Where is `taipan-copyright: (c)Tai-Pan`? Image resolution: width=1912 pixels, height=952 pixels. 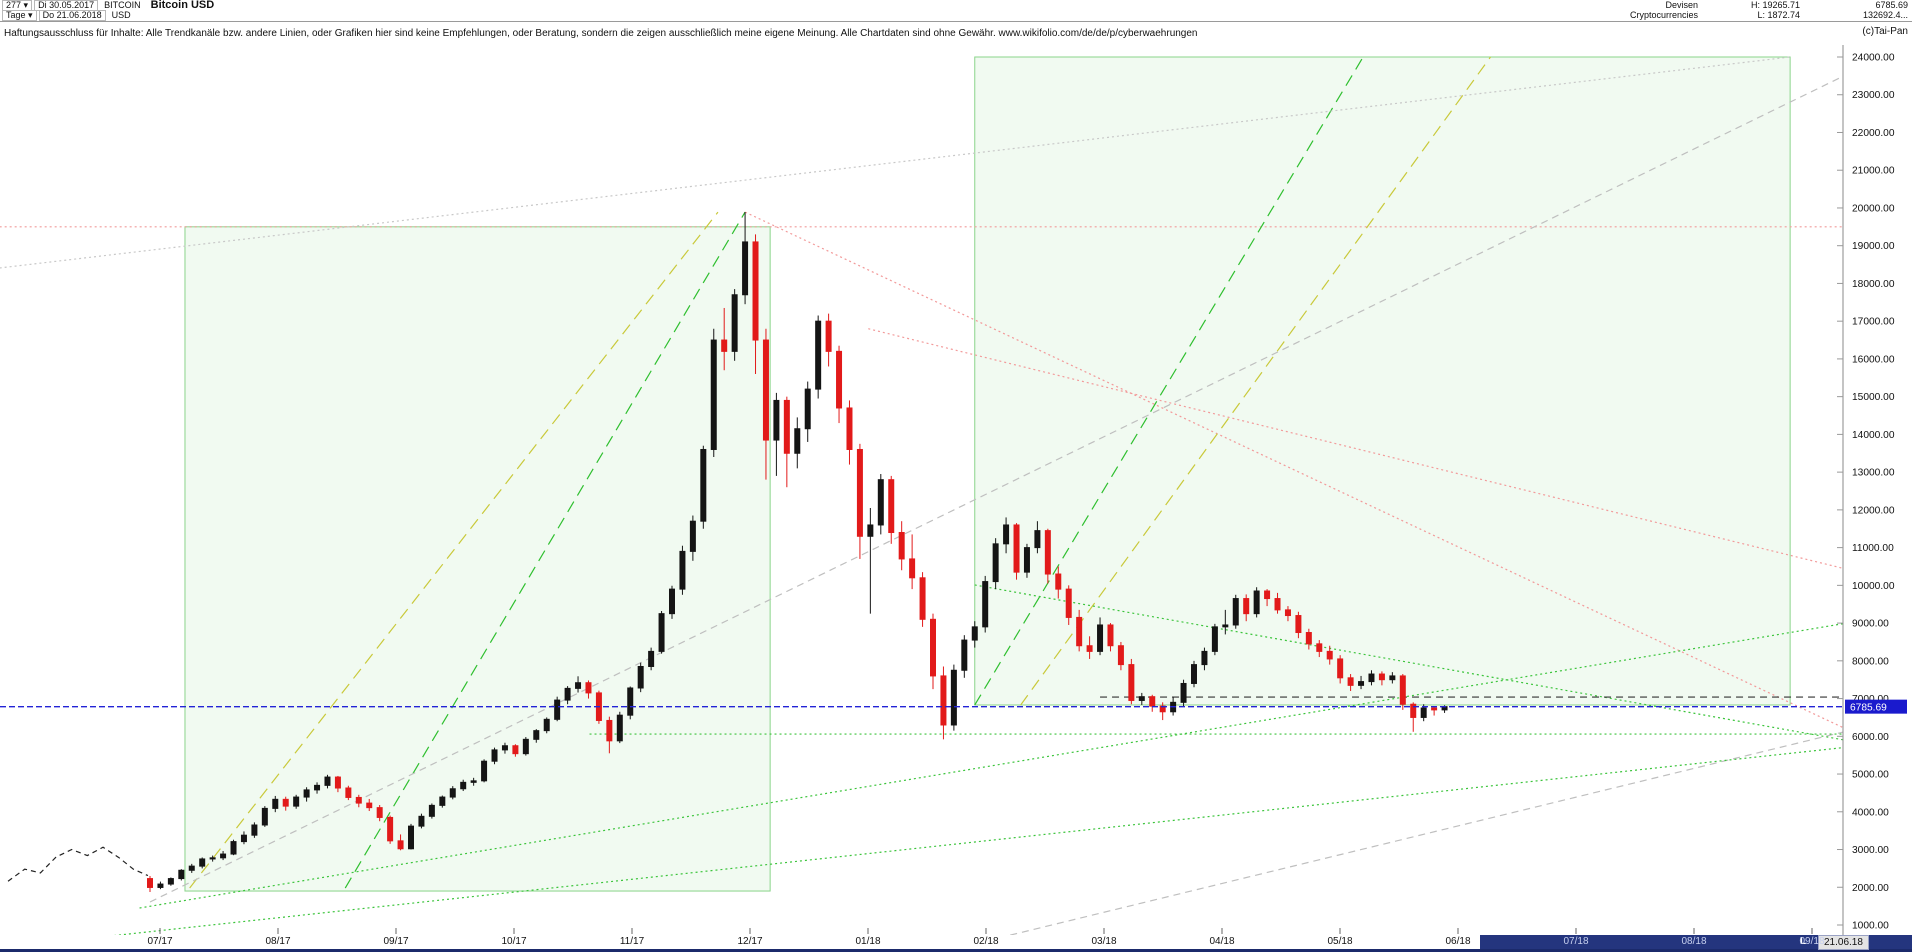 taipan-copyright: (c)Tai-Pan is located at coordinates (1885, 31).